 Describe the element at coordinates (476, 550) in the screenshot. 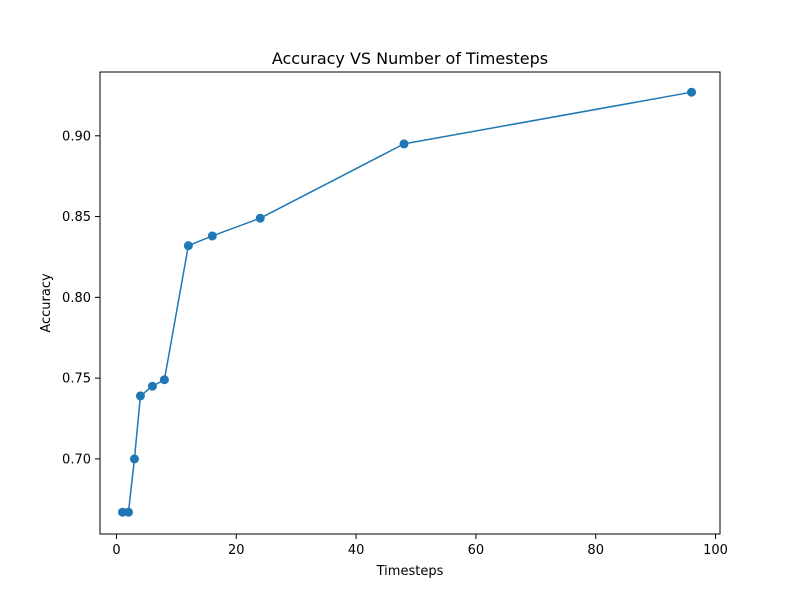

I see `x-tick-label: 60` at that location.